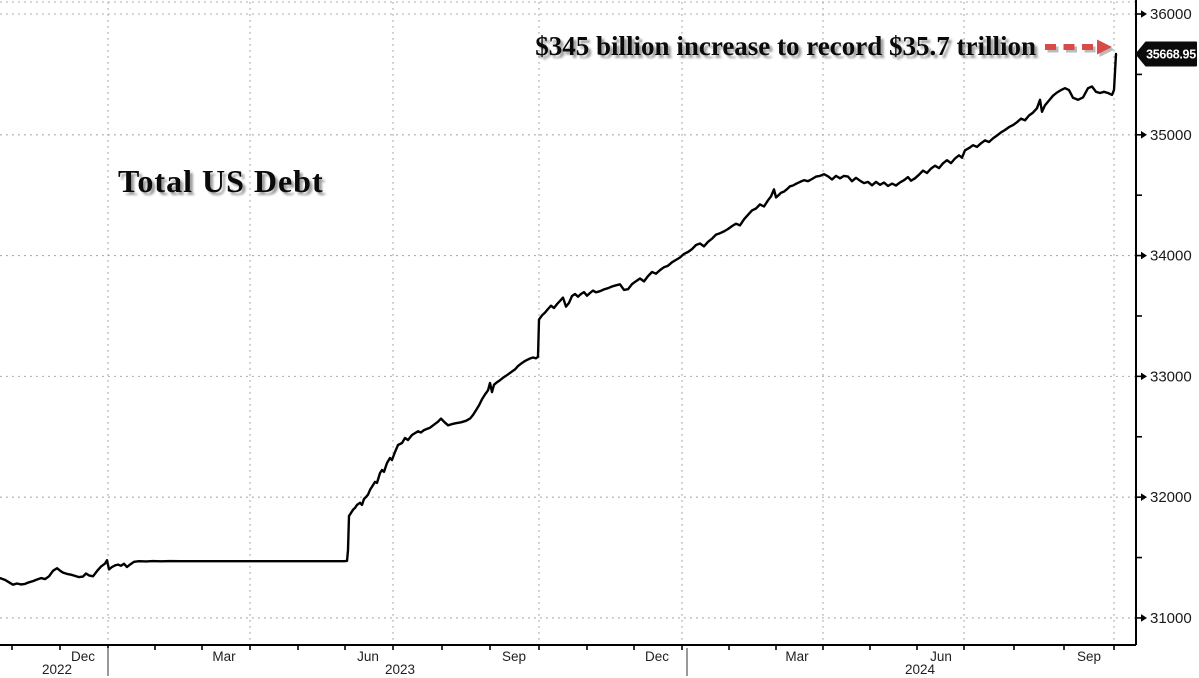 The width and height of the screenshot is (1199, 678). I want to click on y-axis-label: 32000, so click(1171, 497).